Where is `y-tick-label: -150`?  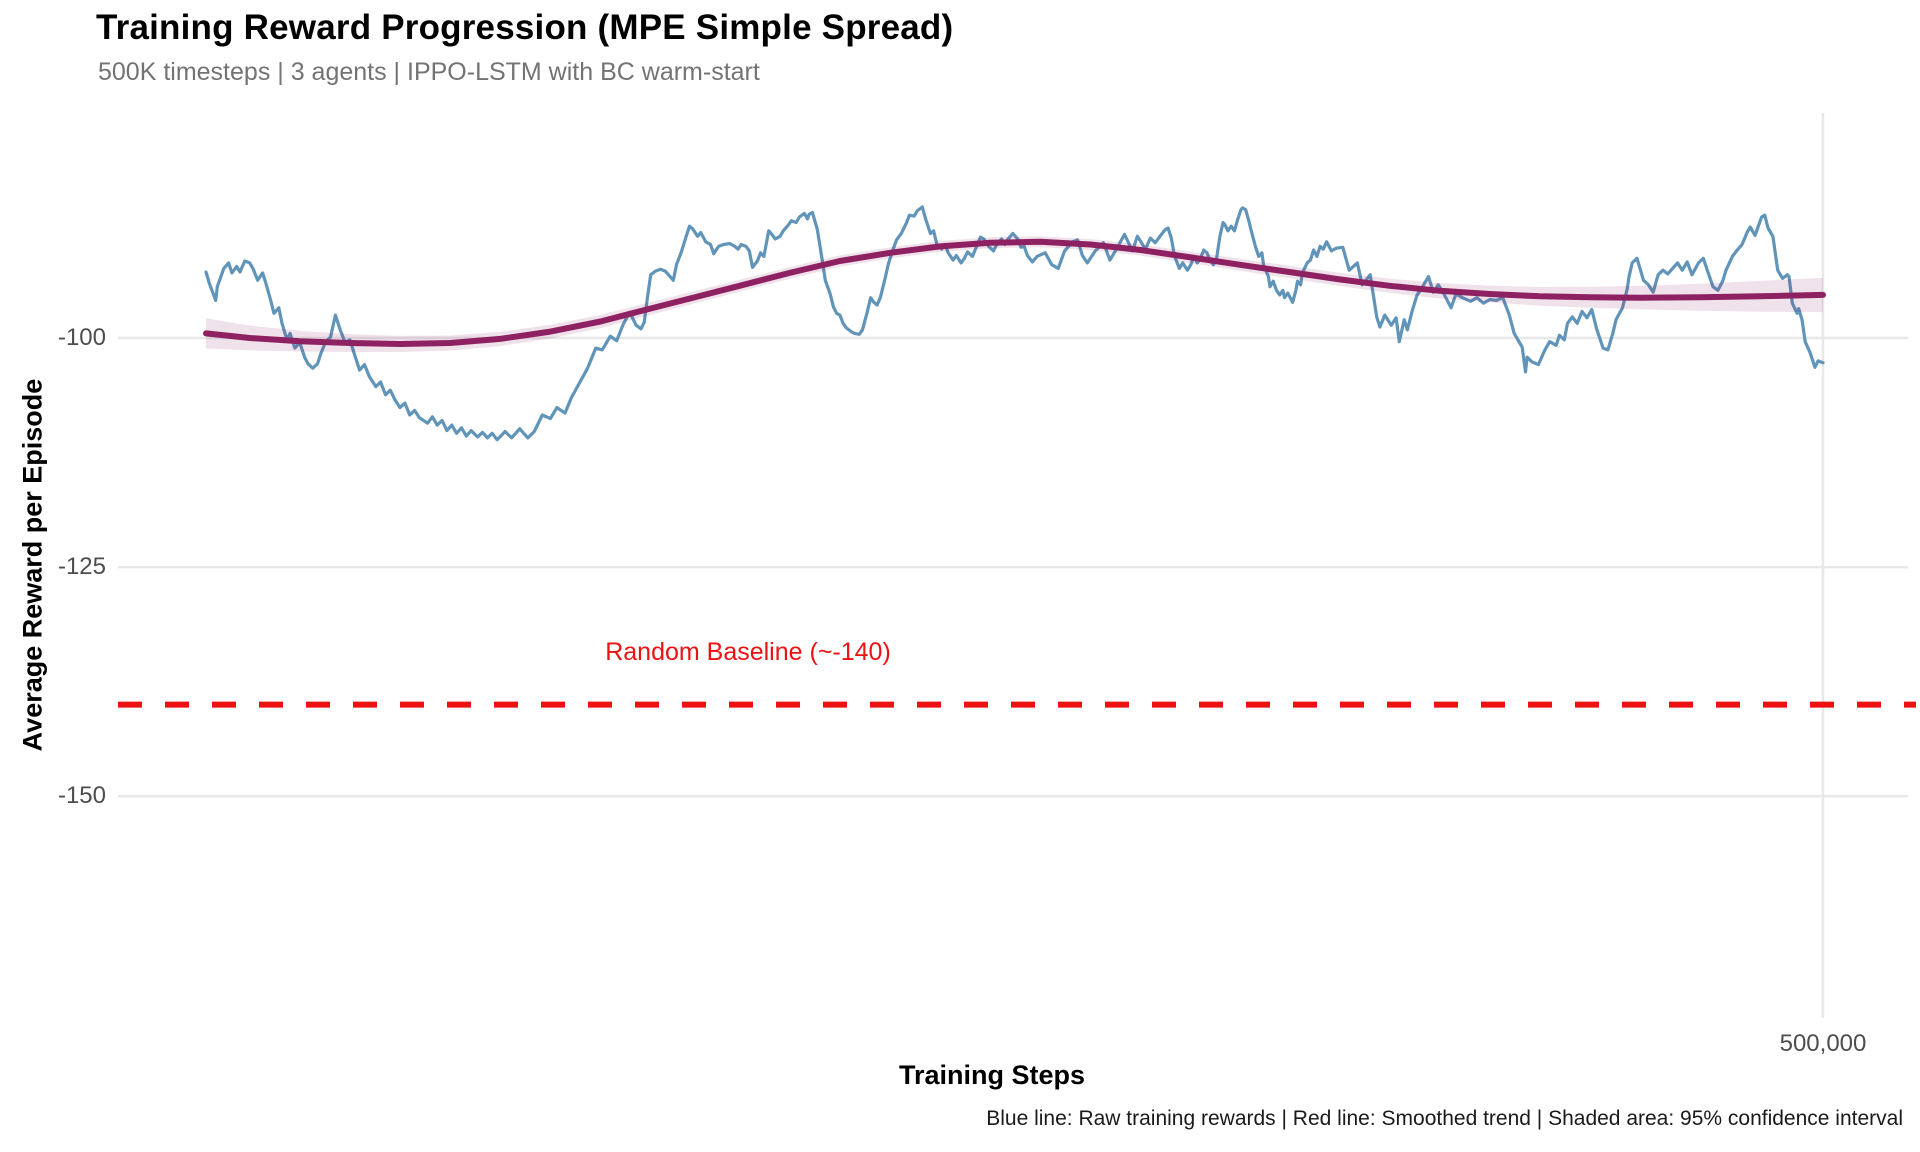 y-tick-label: -150 is located at coordinates (81, 796).